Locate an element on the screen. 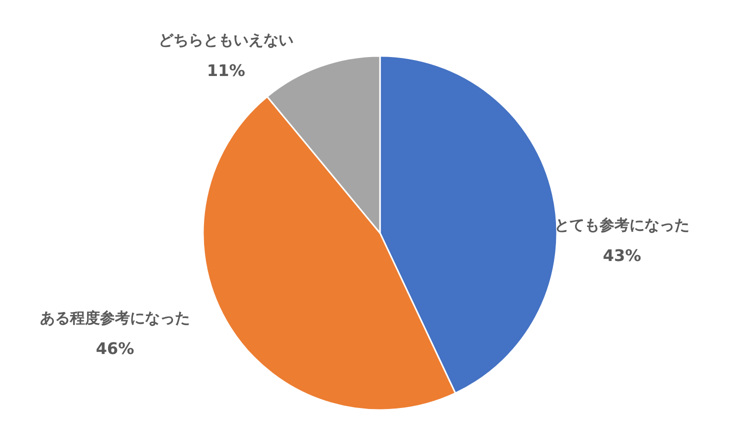  data-label: 43% is located at coordinates (622, 255).